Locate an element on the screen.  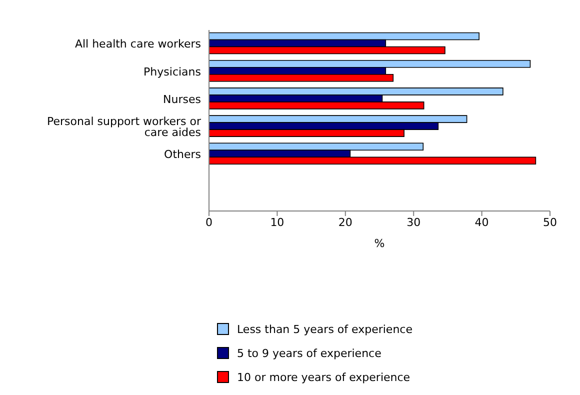
legend-label: 5 to 9 years of experience is located at coordinates (309, 353).